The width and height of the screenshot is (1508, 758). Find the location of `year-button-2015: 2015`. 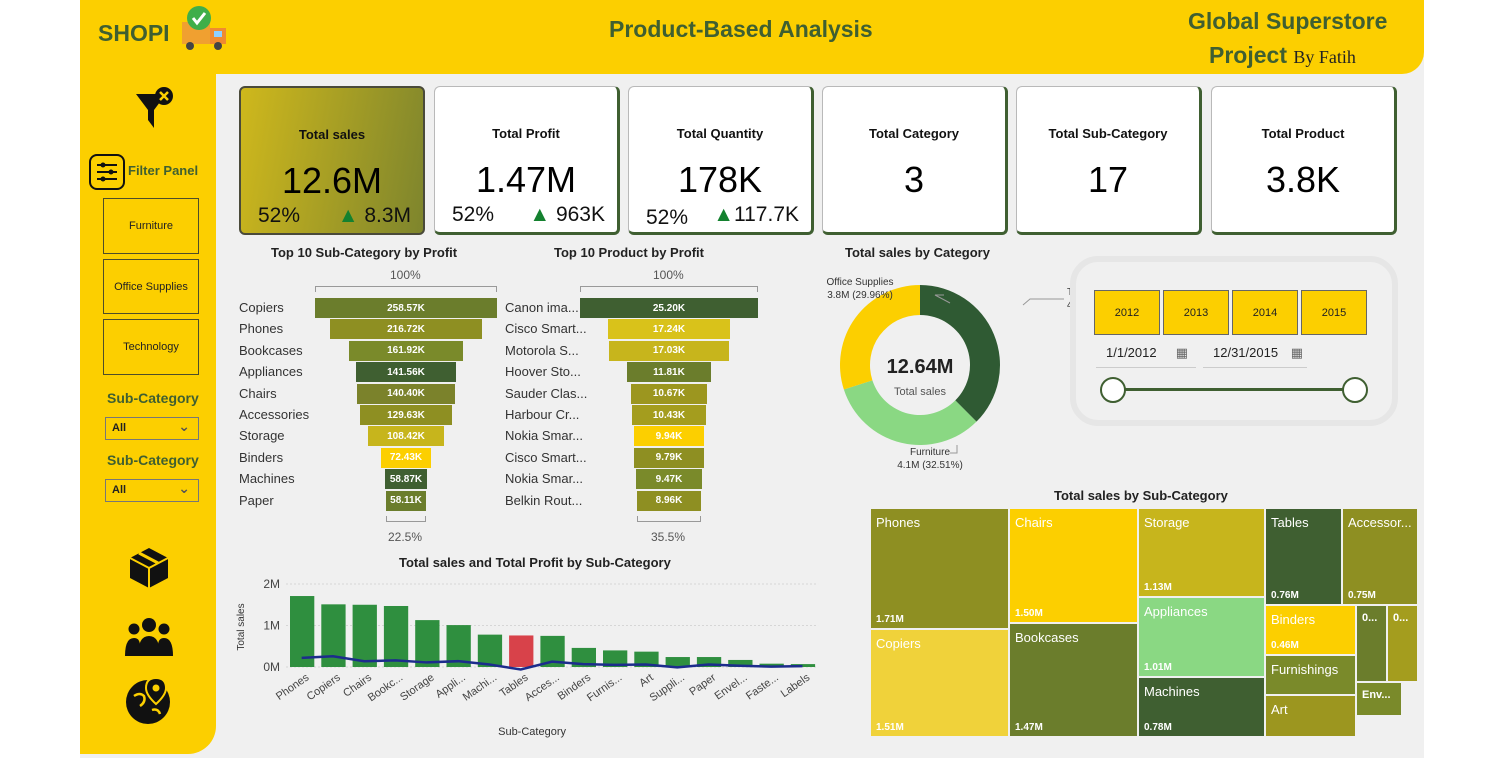

year-button-2015: 2015 is located at coordinates (1334, 312).